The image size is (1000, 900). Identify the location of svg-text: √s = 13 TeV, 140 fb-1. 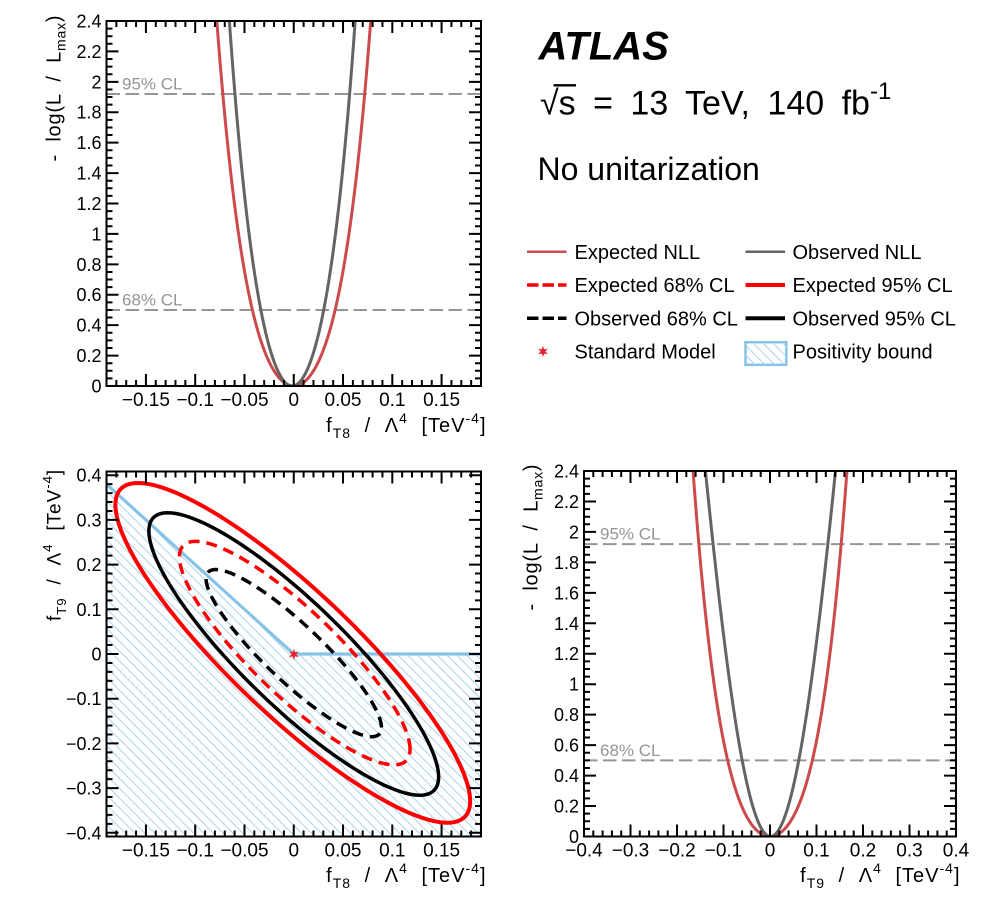
(715, 100).